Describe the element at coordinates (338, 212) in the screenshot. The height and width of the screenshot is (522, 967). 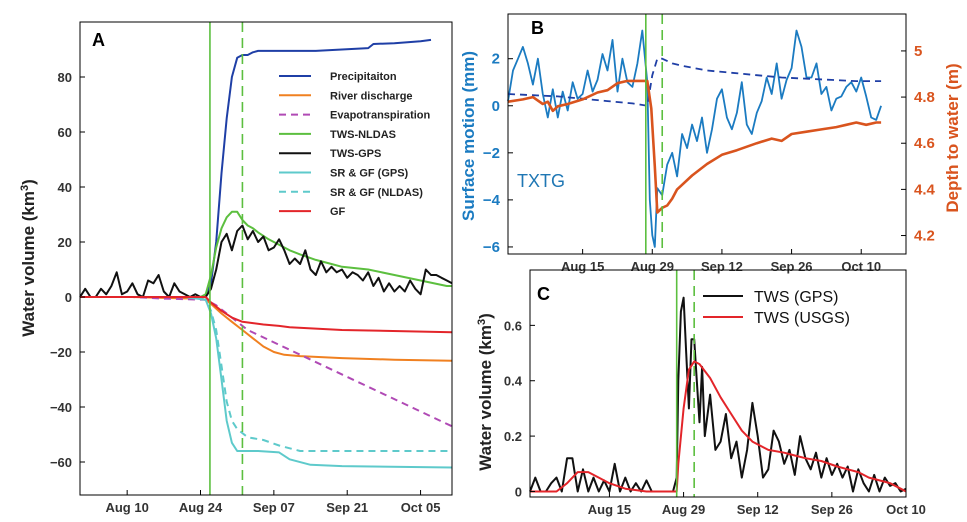
I see `legend-label-gf: GF` at that location.